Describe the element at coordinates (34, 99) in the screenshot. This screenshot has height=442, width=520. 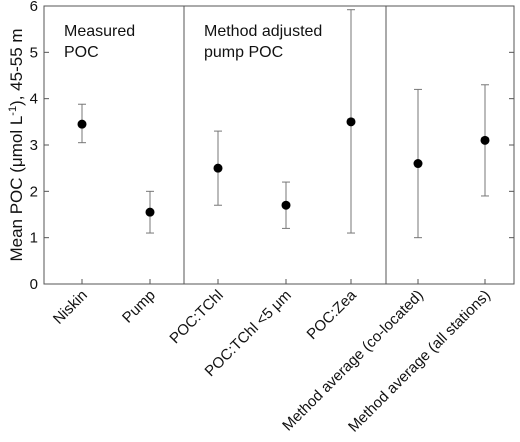
I see `y-tick-label: 4` at that location.